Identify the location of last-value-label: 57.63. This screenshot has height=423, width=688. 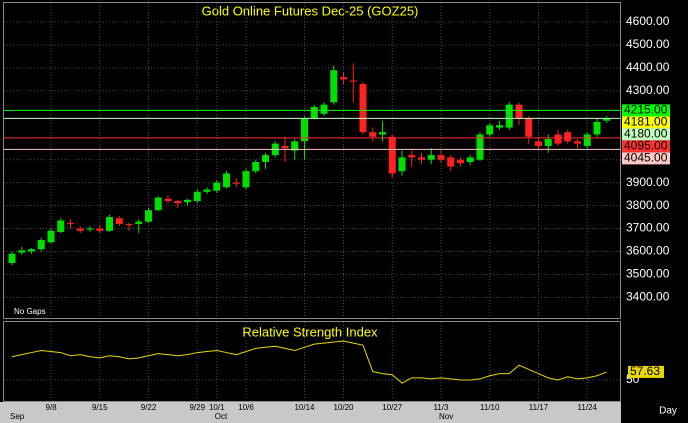
(645, 371).